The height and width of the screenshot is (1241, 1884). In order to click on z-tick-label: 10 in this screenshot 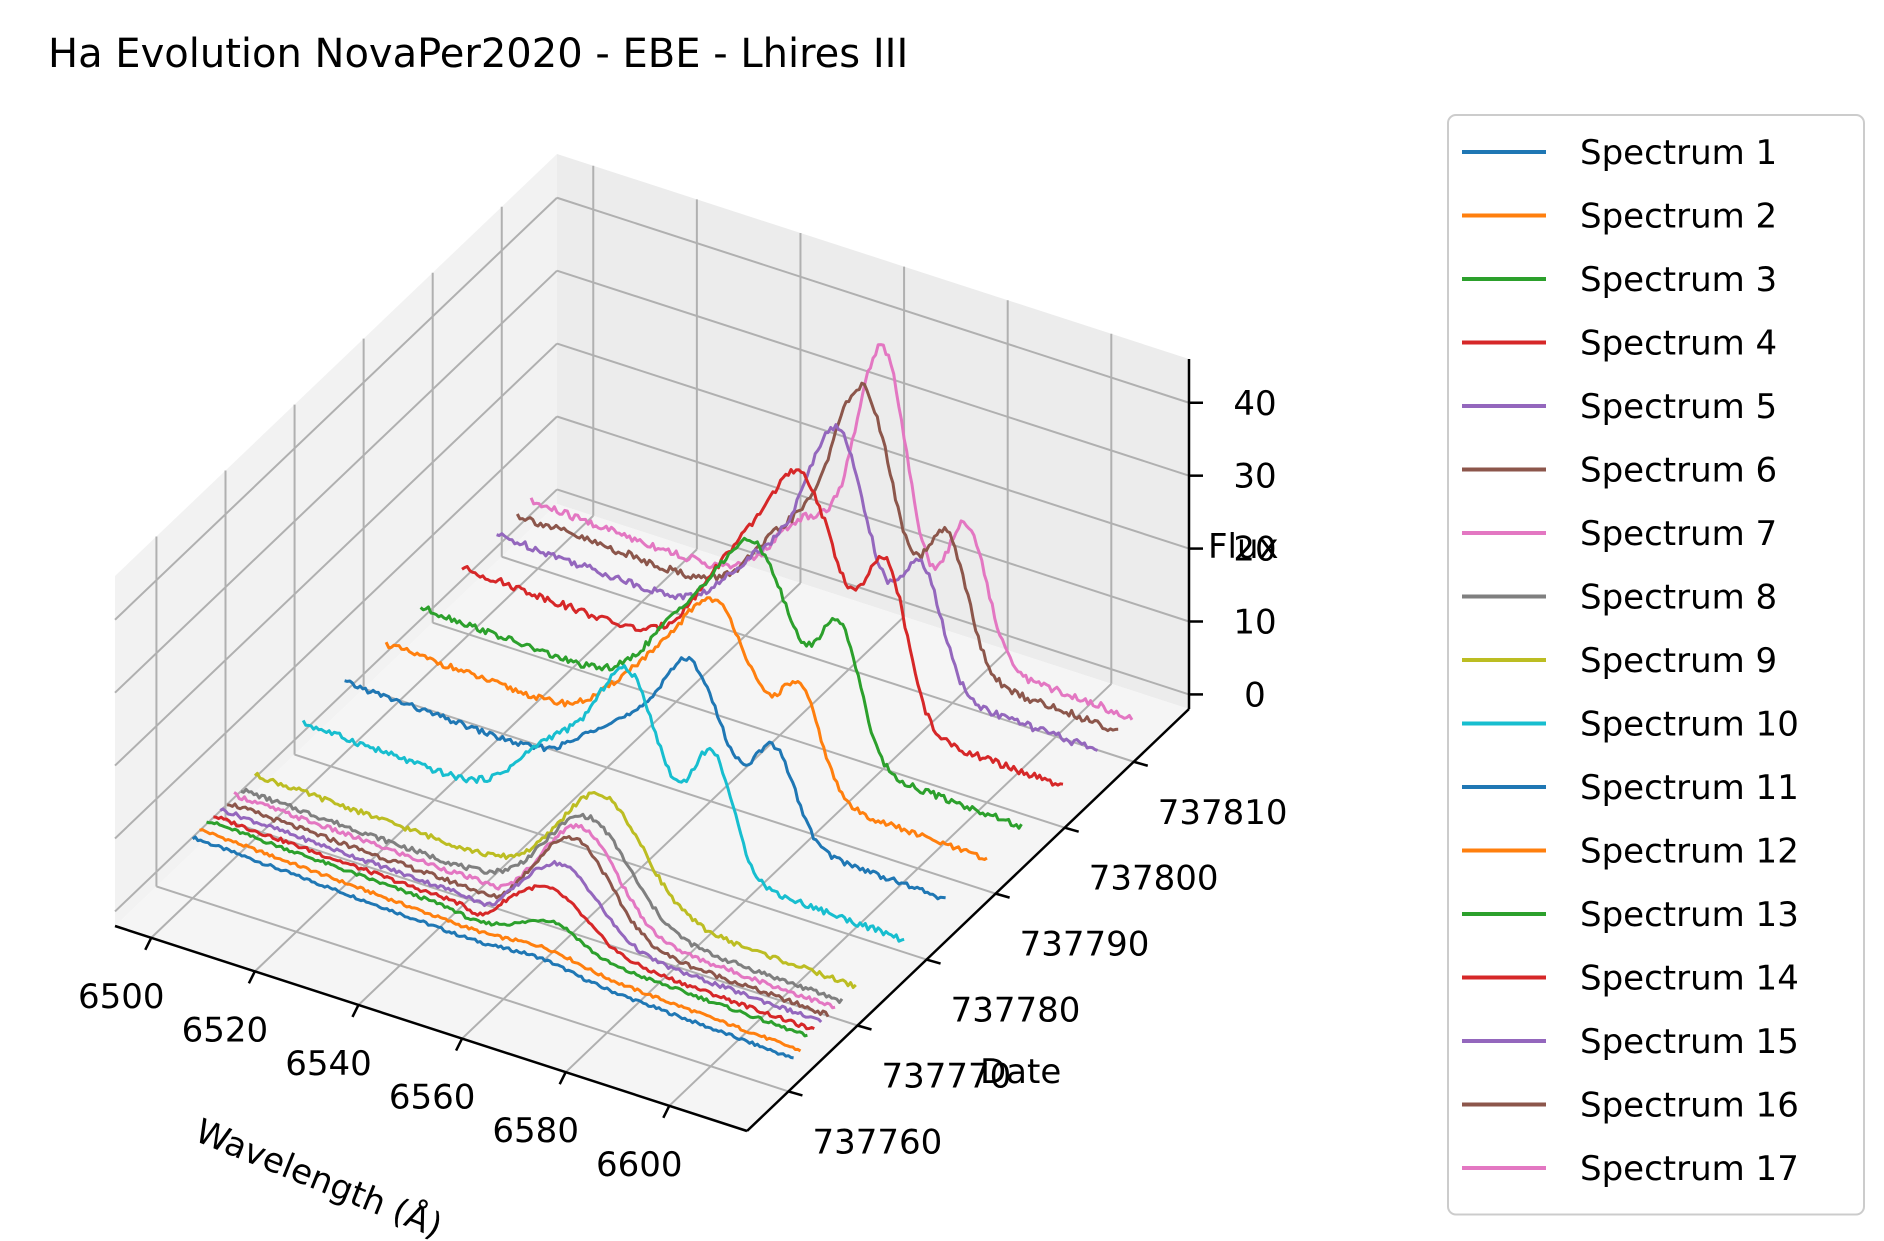, I will do `click(1254, 623)`.